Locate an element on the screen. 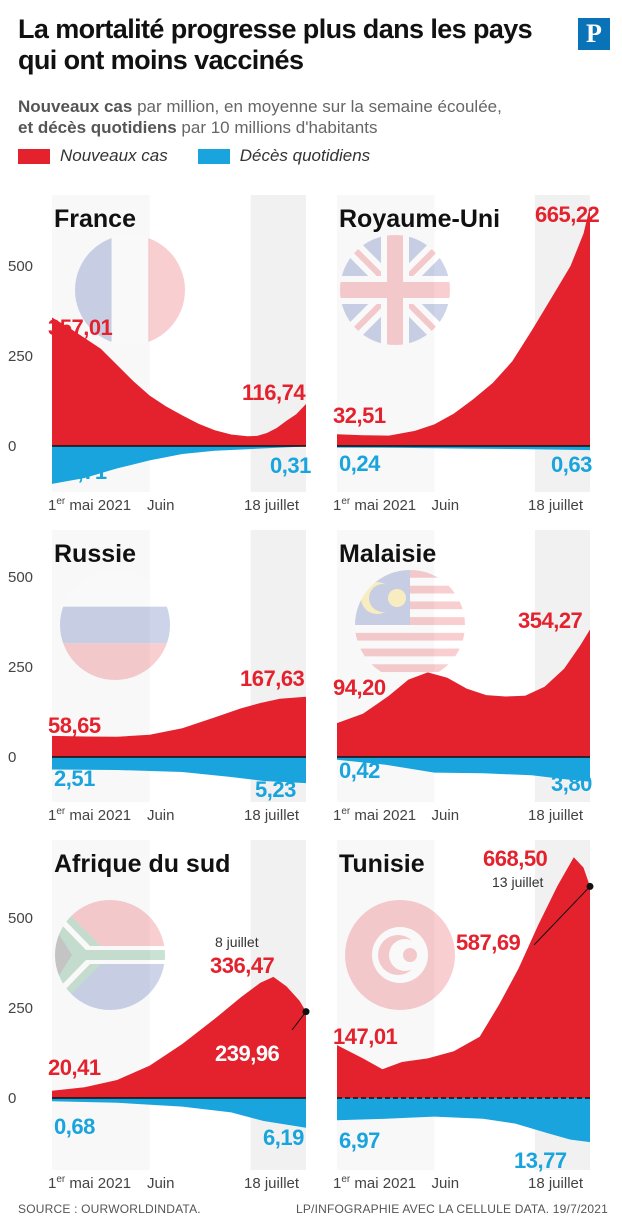 The image size is (622, 1229). cases-peak-label: 668,50 is located at coordinates (515, 858).